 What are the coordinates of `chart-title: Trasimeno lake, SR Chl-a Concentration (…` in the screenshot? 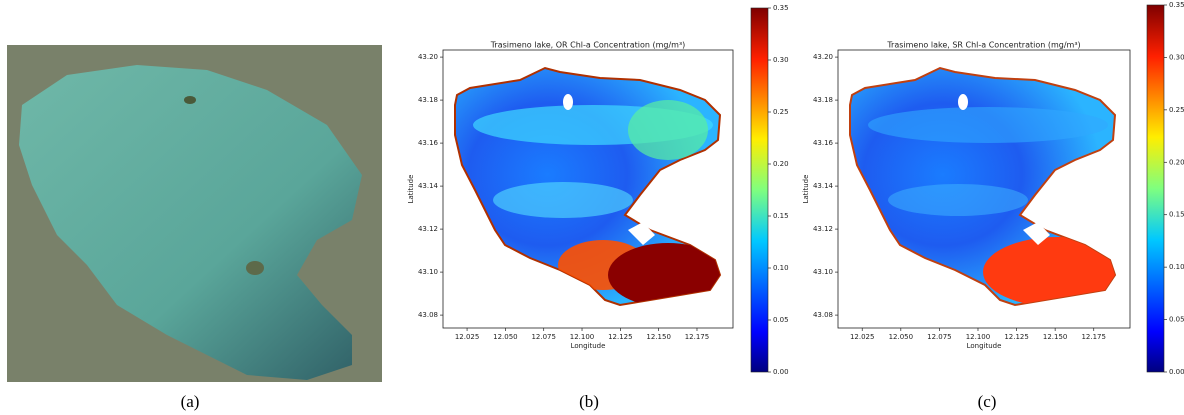 It's located at (983, 45).